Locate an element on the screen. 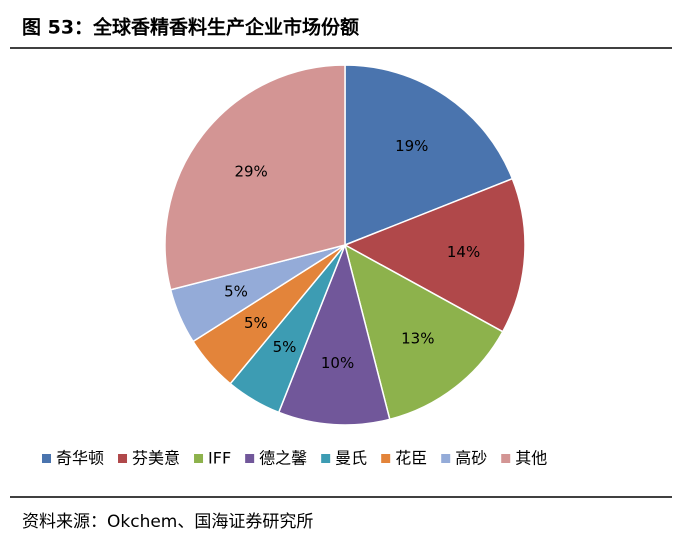 This screenshot has height=554, width=685. data-label: 10% is located at coordinates (337, 363).